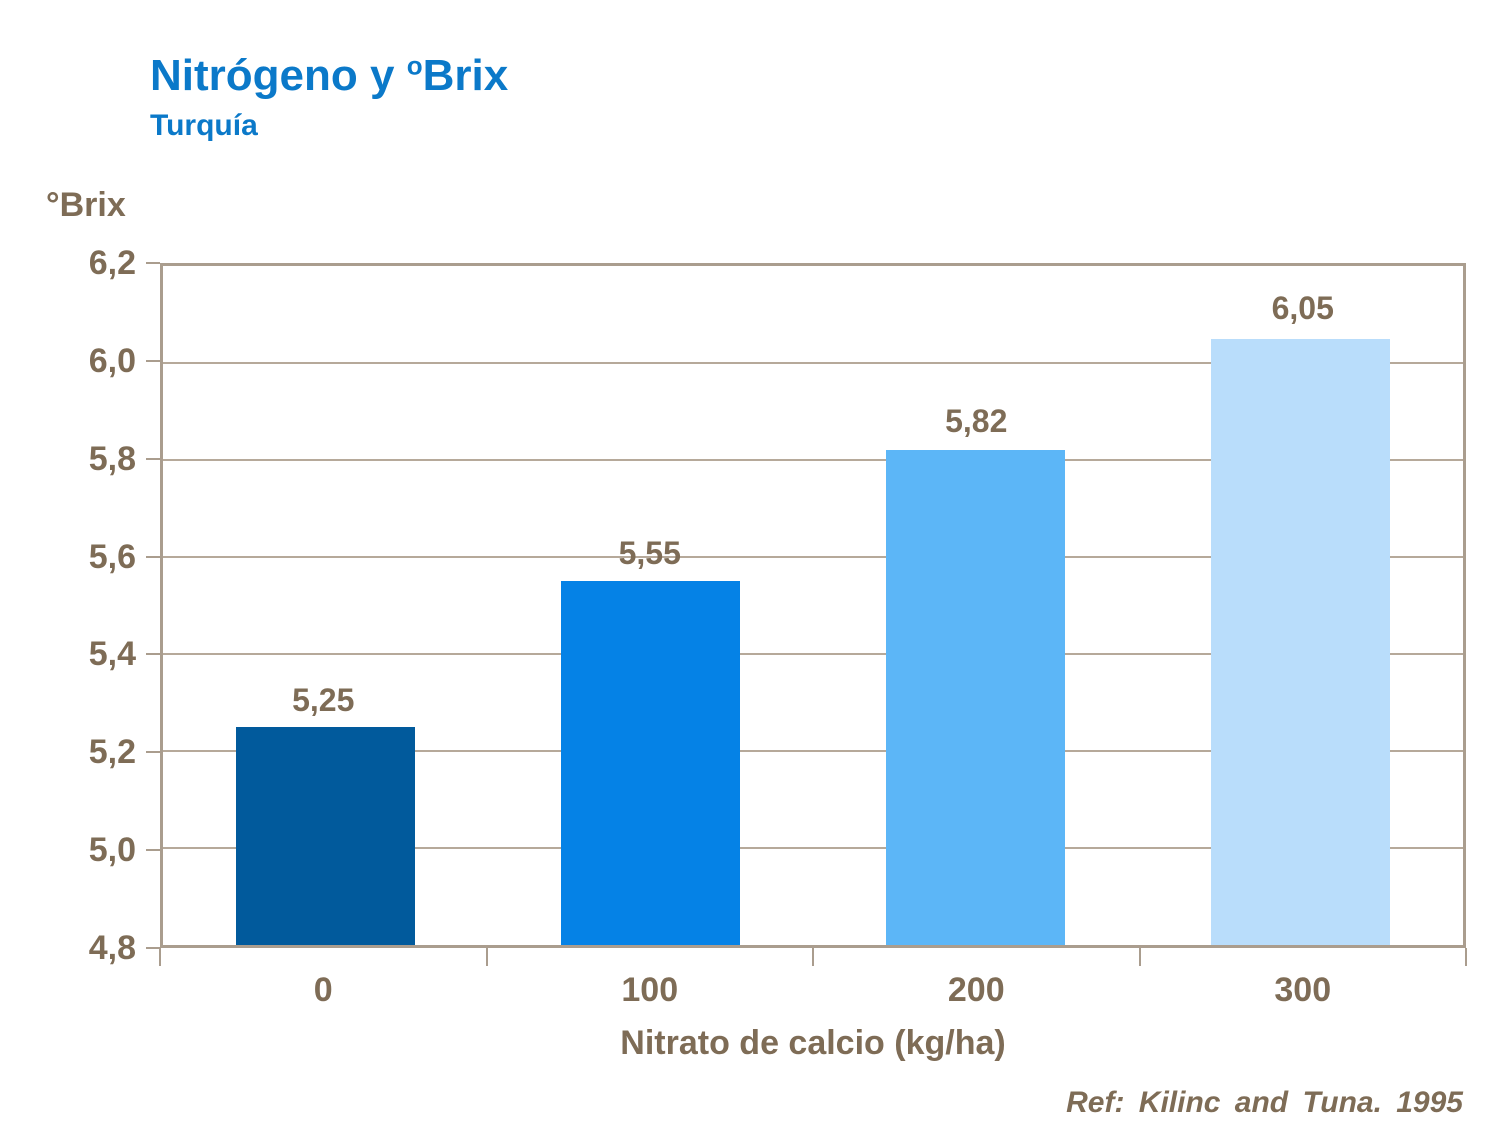 The width and height of the screenshot is (1500, 1125). I want to click on y-tick-label: 5,4, so click(112, 654).